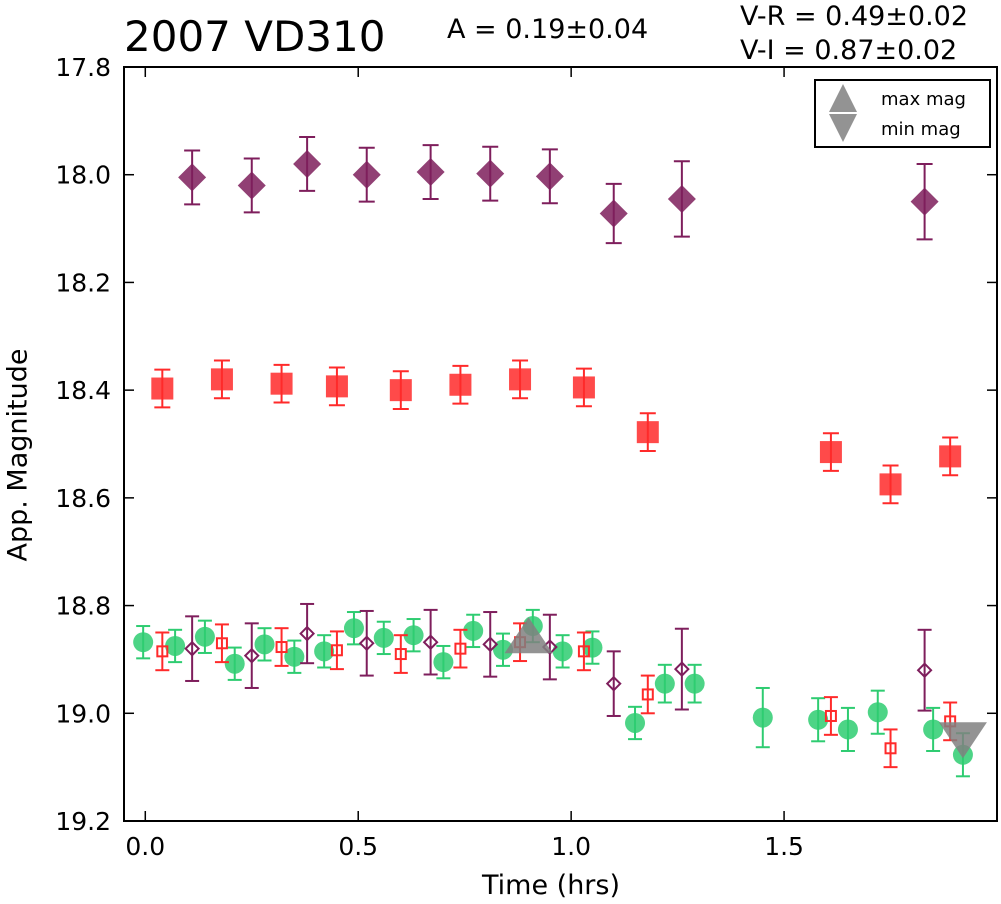  I want to click on chart-title: 2007 VD310, so click(255, 36).